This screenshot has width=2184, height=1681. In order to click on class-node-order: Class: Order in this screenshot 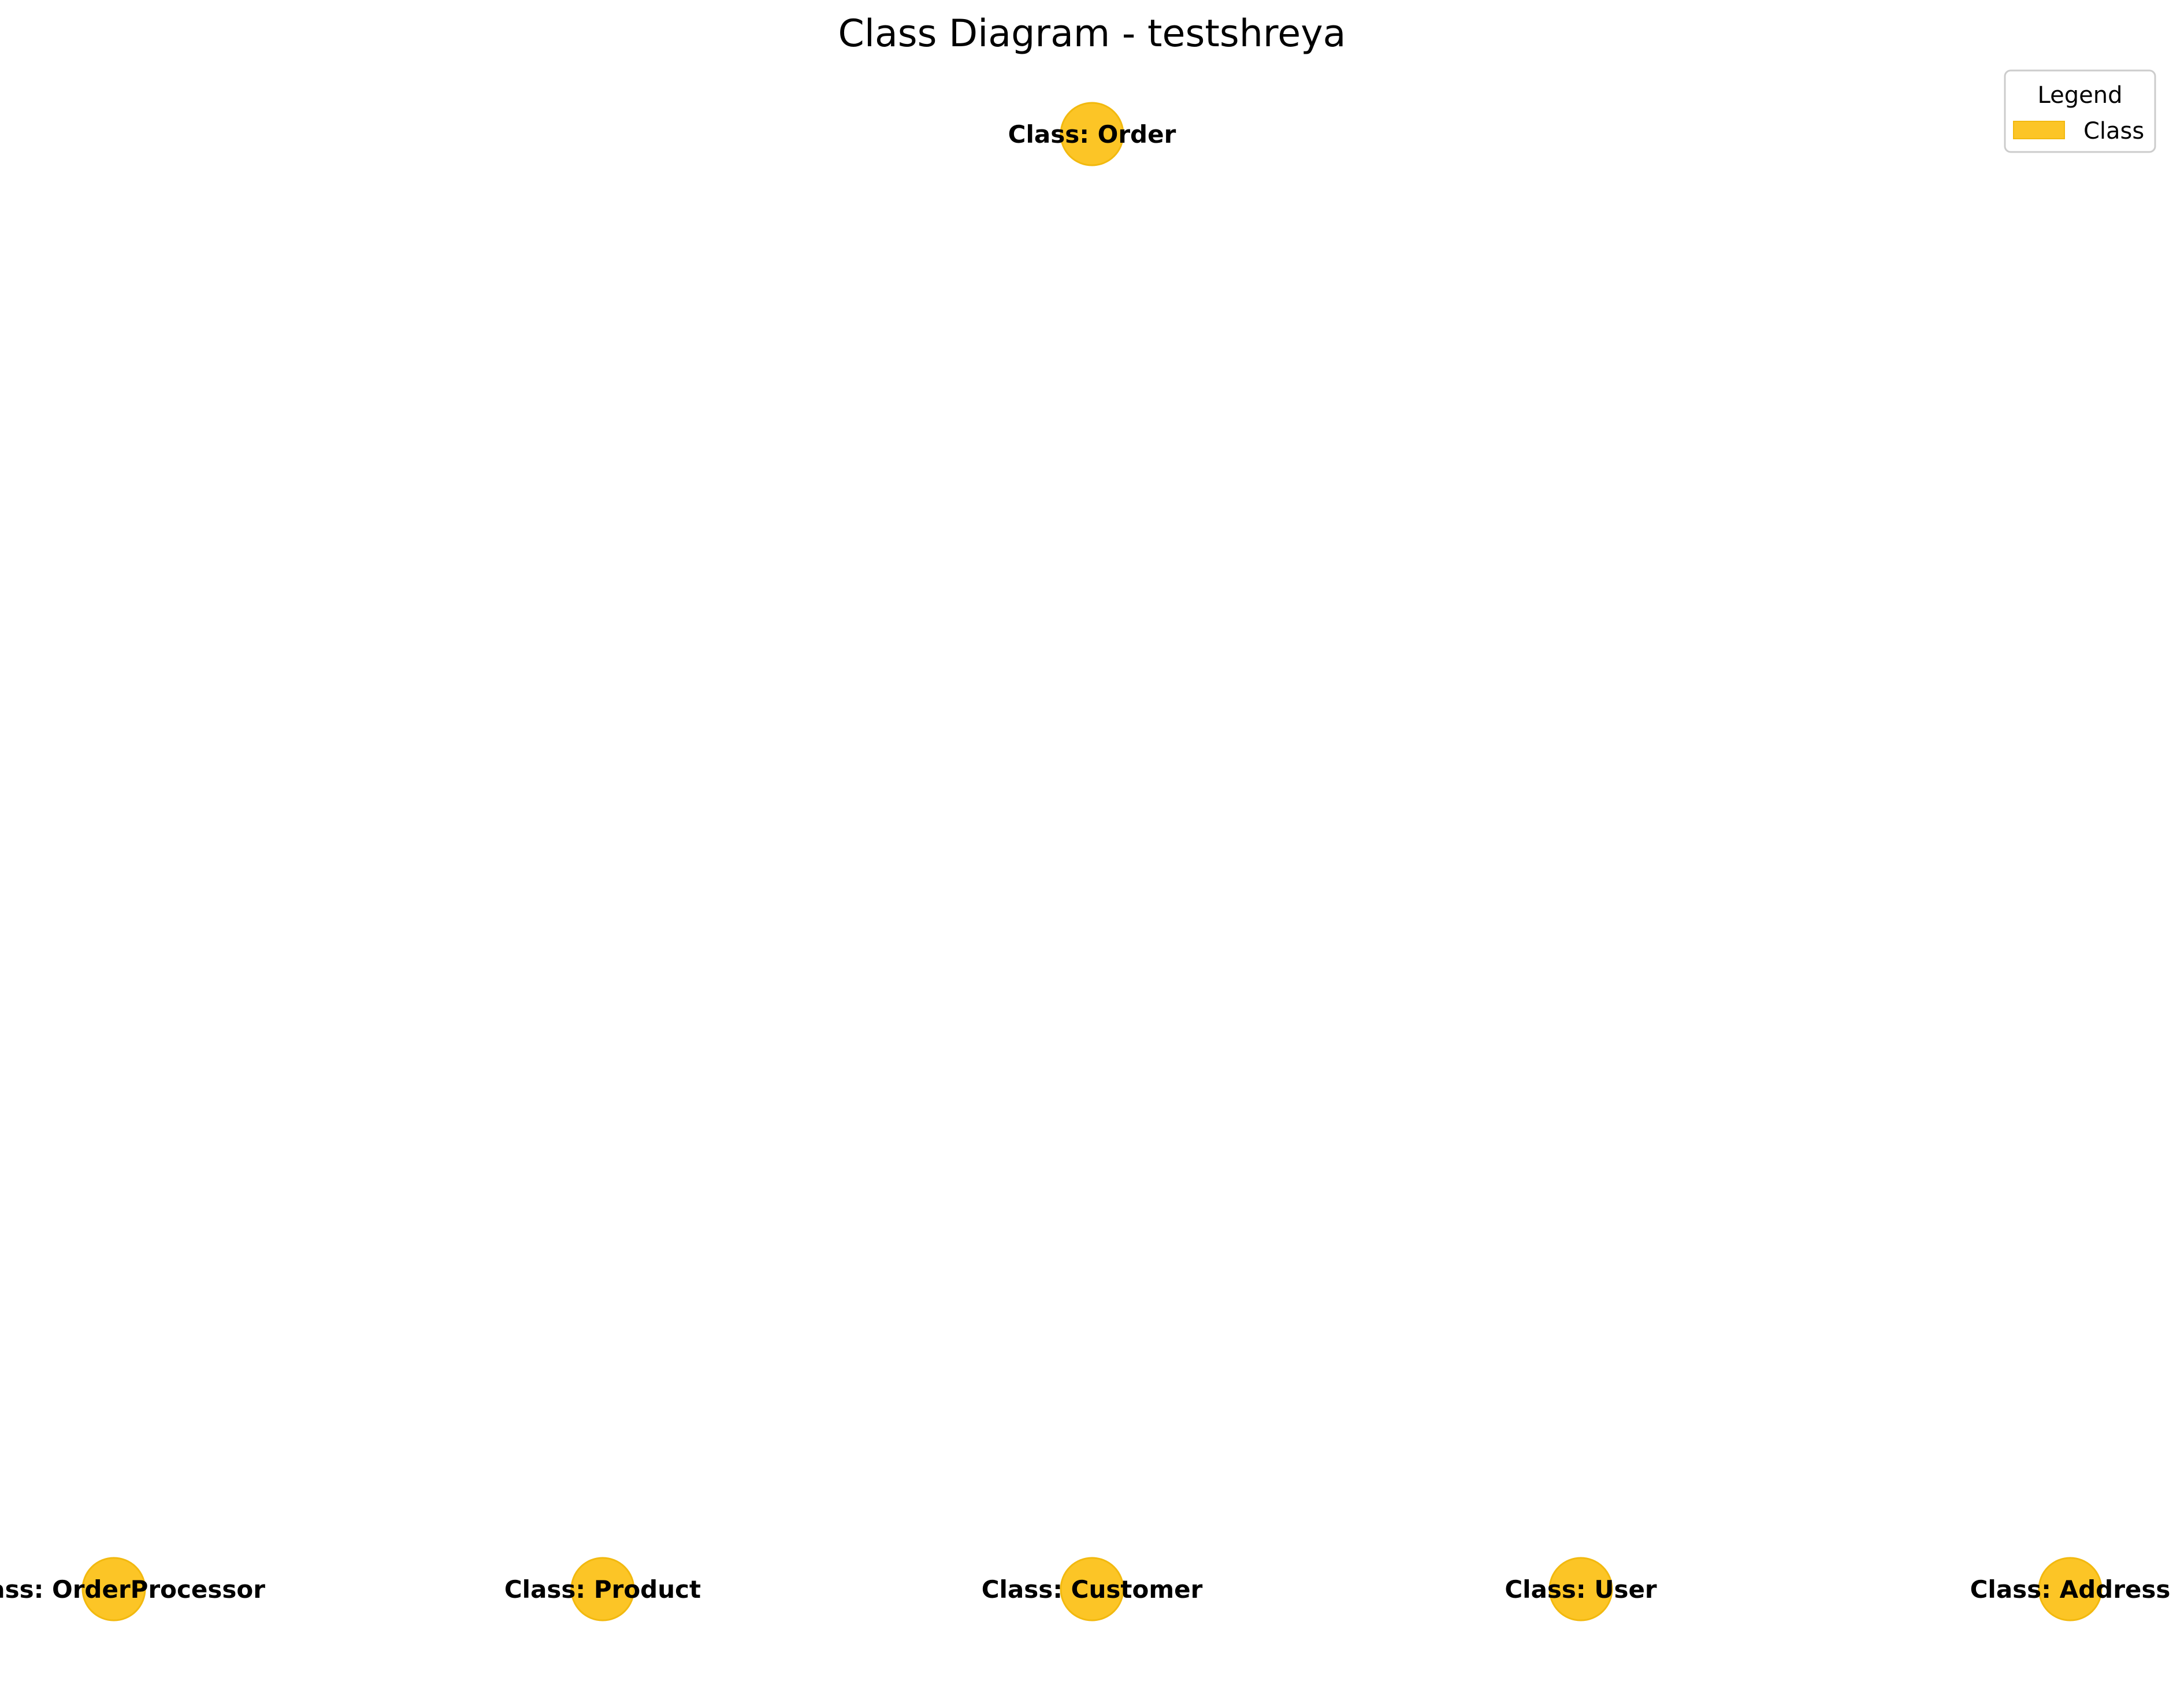, I will do `click(1092, 134)`.